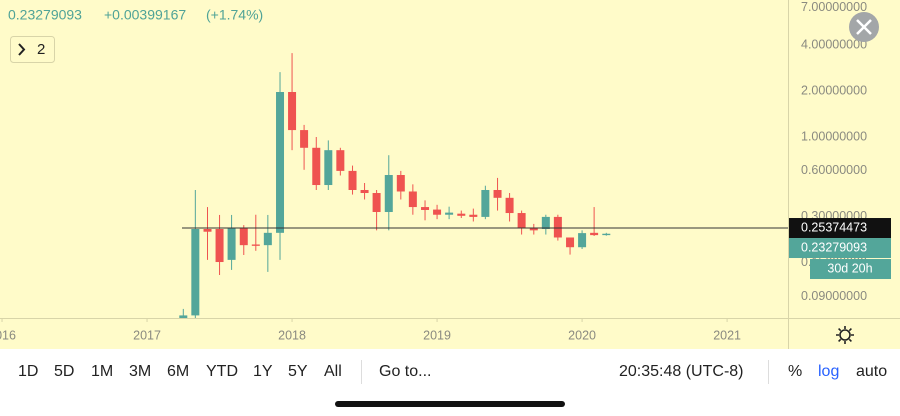  What do you see at coordinates (178, 371) in the screenshot?
I see `range-button: 6M` at bounding box center [178, 371].